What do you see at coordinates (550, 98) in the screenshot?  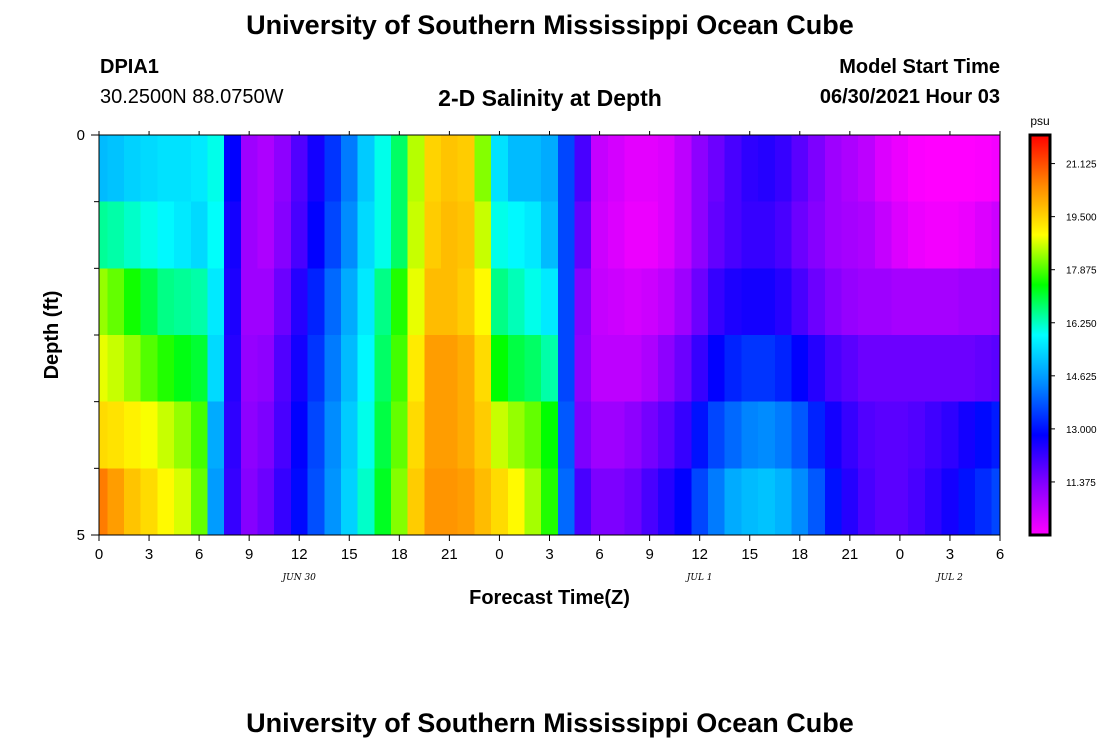 I see `plot-title: 2-D Salinity at Depth` at bounding box center [550, 98].